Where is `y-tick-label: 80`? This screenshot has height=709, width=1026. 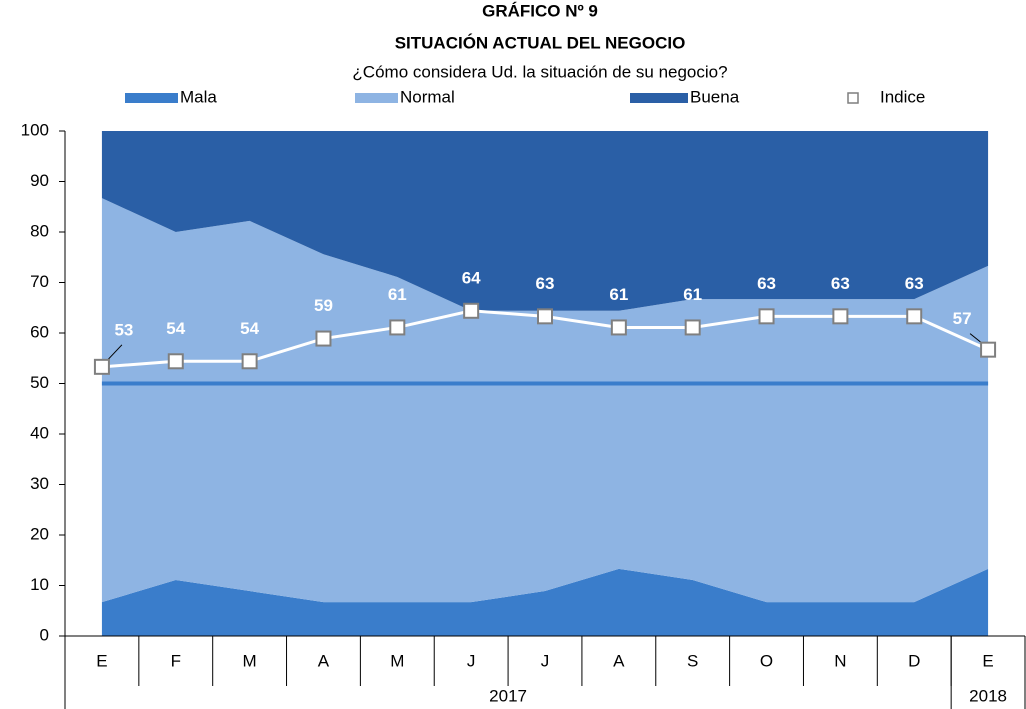 y-tick-label: 80 is located at coordinates (39, 230).